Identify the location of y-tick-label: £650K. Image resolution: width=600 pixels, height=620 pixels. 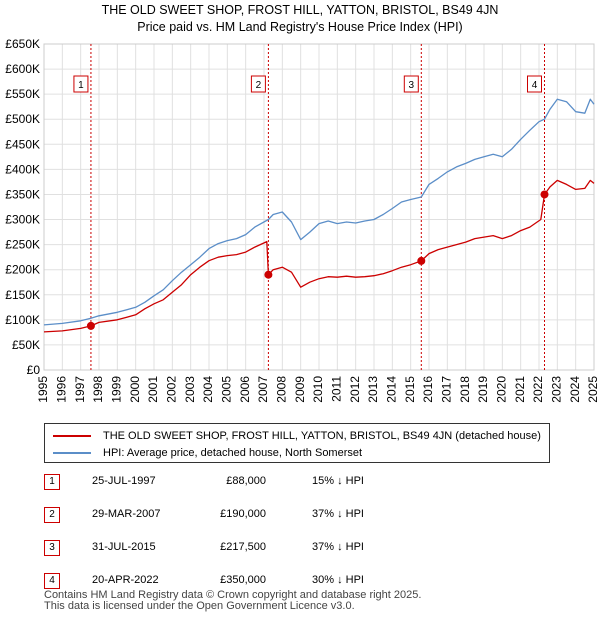
(22, 44).